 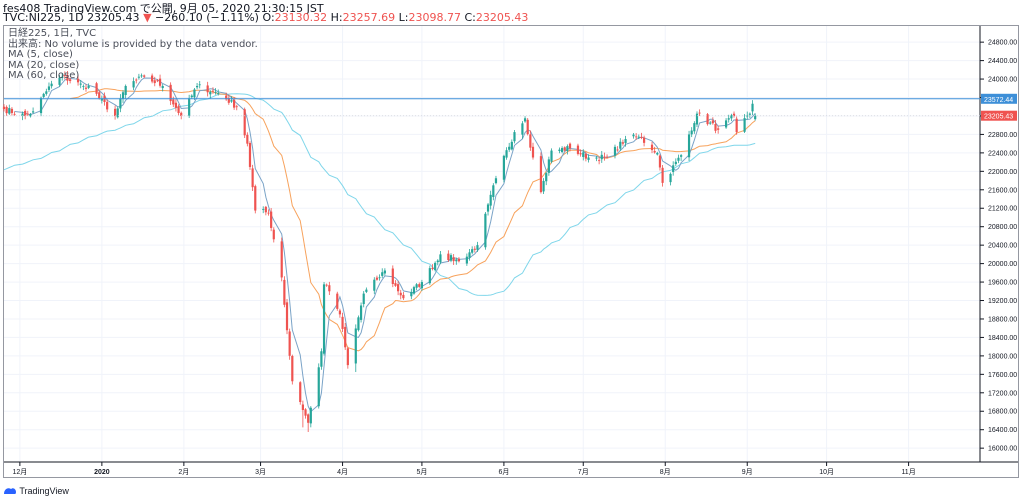 What do you see at coordinates (583, 472) in the screenshot?
I see `x-tick-label: 7月` at bounding box center [583, 472].